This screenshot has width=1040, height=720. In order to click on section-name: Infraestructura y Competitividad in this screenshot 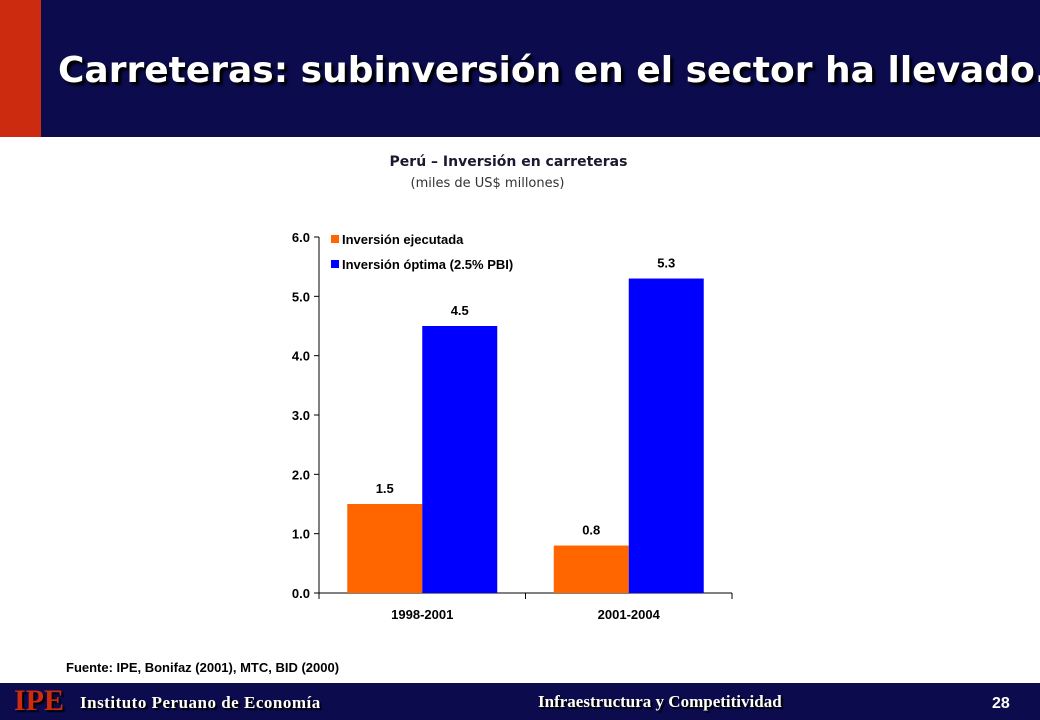, I will do `click(660, 701)`.